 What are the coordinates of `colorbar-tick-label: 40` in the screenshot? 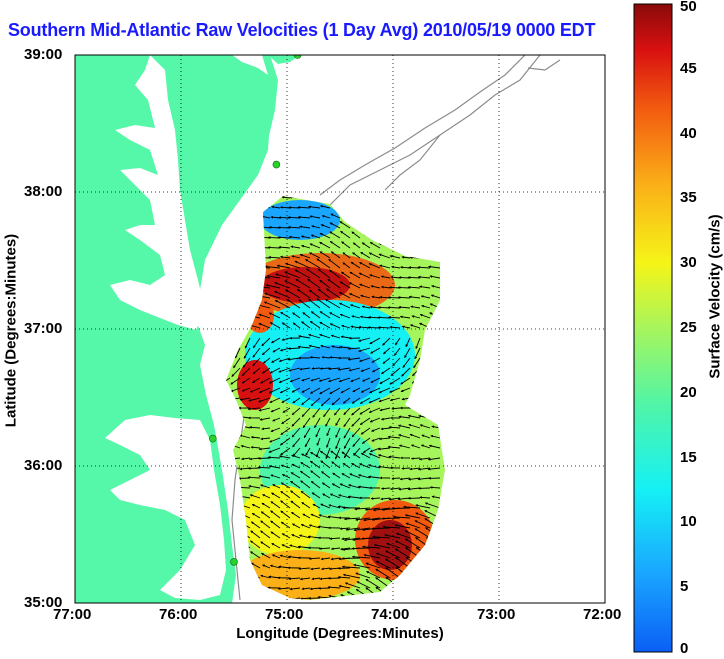 It's located at (688, 133).